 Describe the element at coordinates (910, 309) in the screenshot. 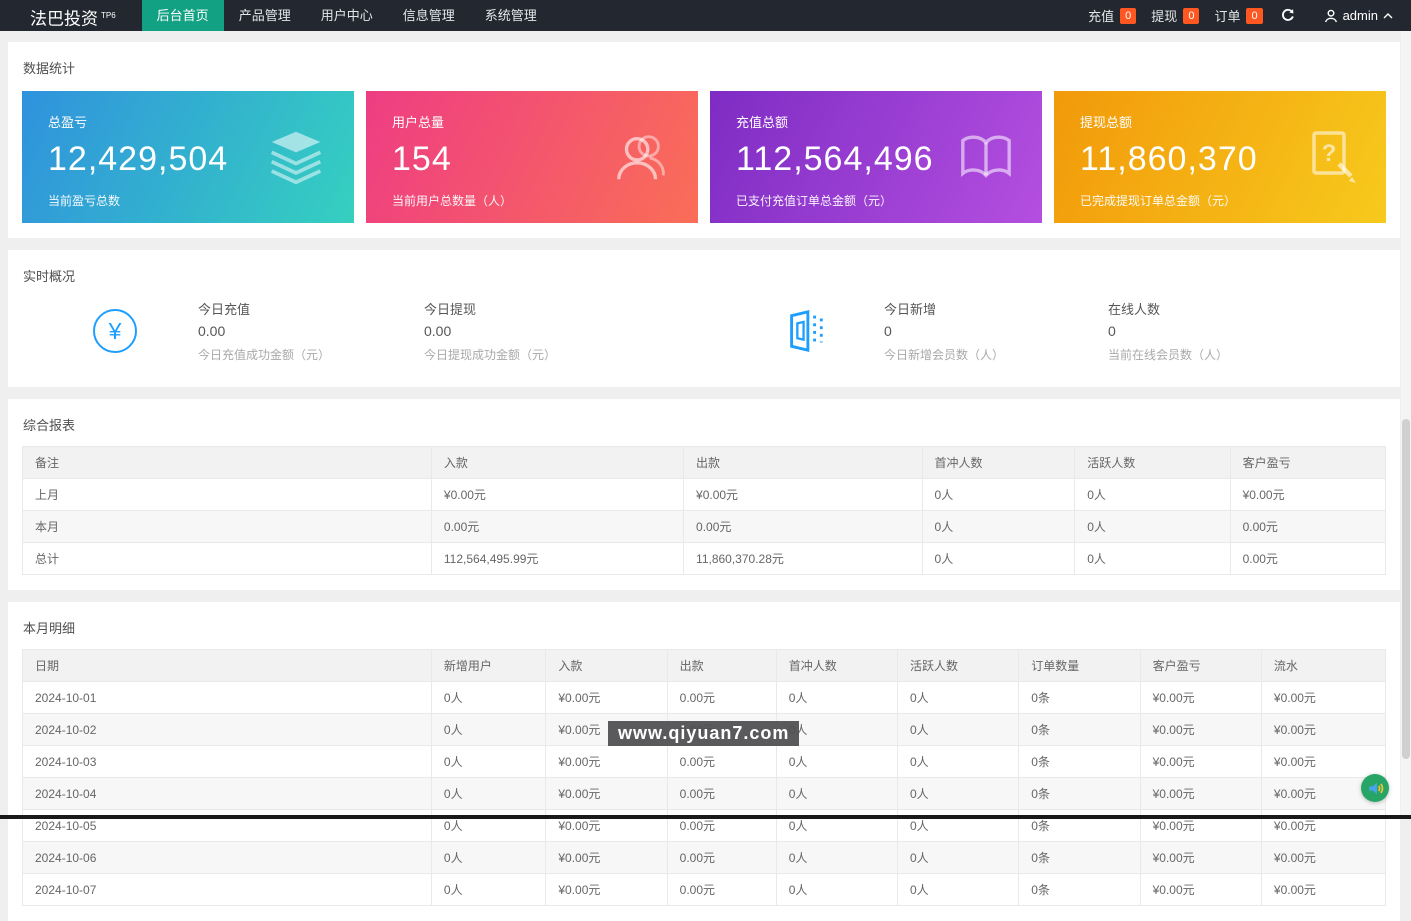

I see `stat-label: 今日新增` at that location.